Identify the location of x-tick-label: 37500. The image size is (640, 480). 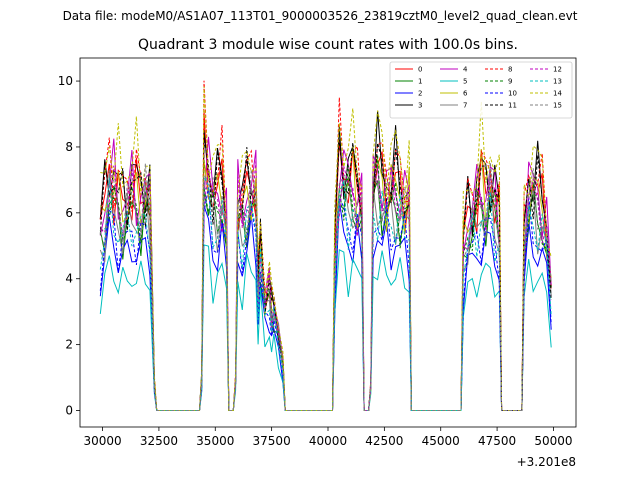
(272, 441).